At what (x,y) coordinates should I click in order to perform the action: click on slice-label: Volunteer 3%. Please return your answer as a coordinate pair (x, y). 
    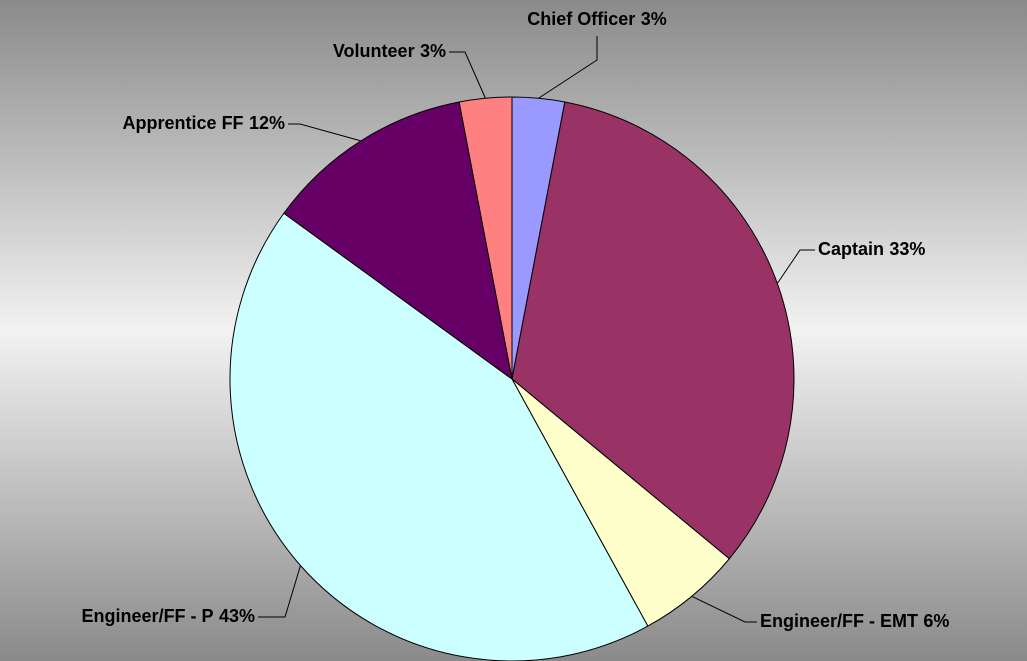
    Looking at the image, I should click on (389, 51).